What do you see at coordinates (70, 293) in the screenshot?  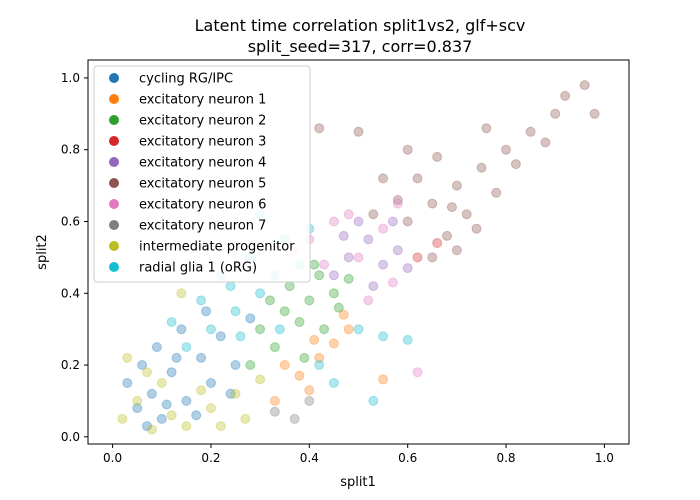 I see `y-tick-label: 0.4` at bounding box center [70, 293].